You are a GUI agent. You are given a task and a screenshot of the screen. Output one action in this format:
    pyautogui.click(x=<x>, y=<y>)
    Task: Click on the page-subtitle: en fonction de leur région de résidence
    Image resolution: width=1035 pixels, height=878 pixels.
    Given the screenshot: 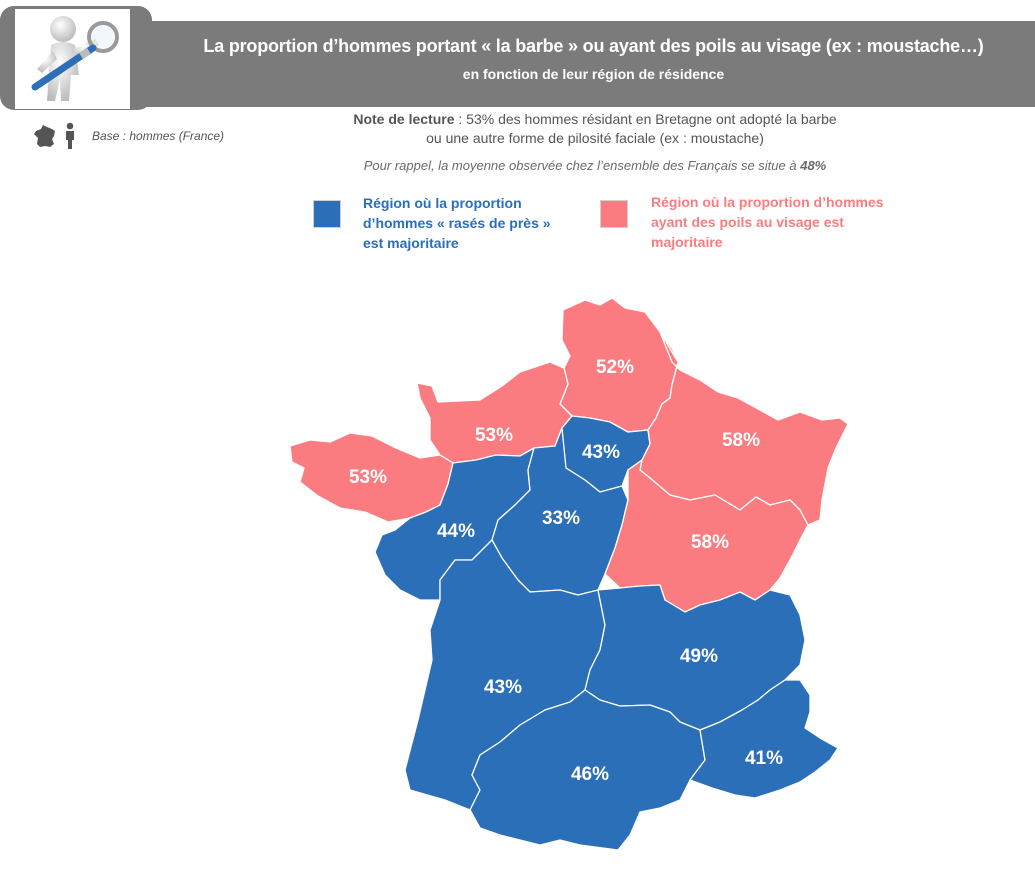 What is the action you would take?
    pyautogui.click(x=593, y=74)
    